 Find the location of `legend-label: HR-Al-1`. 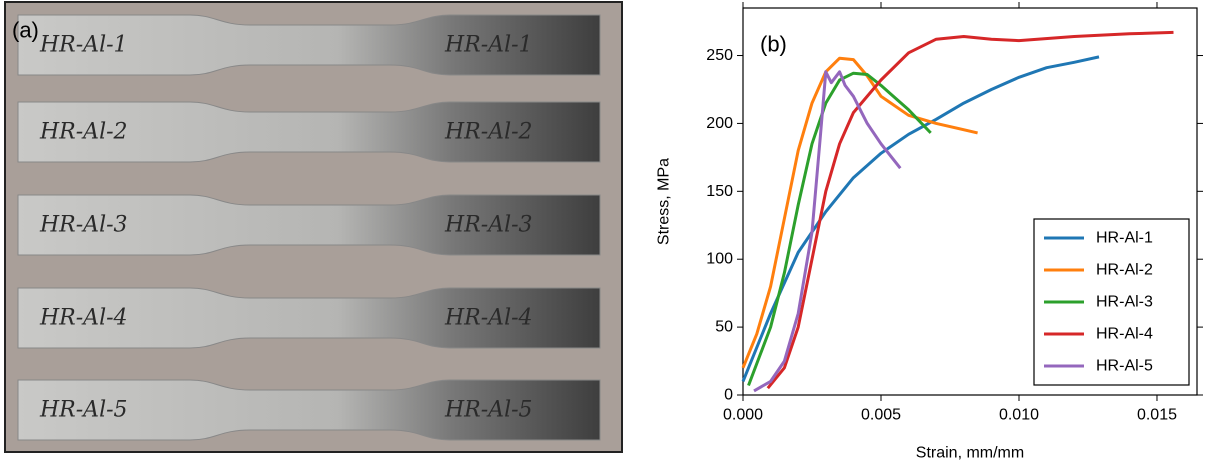

legend-label: HR-Al-1 is located at coordinates (1124, 238).